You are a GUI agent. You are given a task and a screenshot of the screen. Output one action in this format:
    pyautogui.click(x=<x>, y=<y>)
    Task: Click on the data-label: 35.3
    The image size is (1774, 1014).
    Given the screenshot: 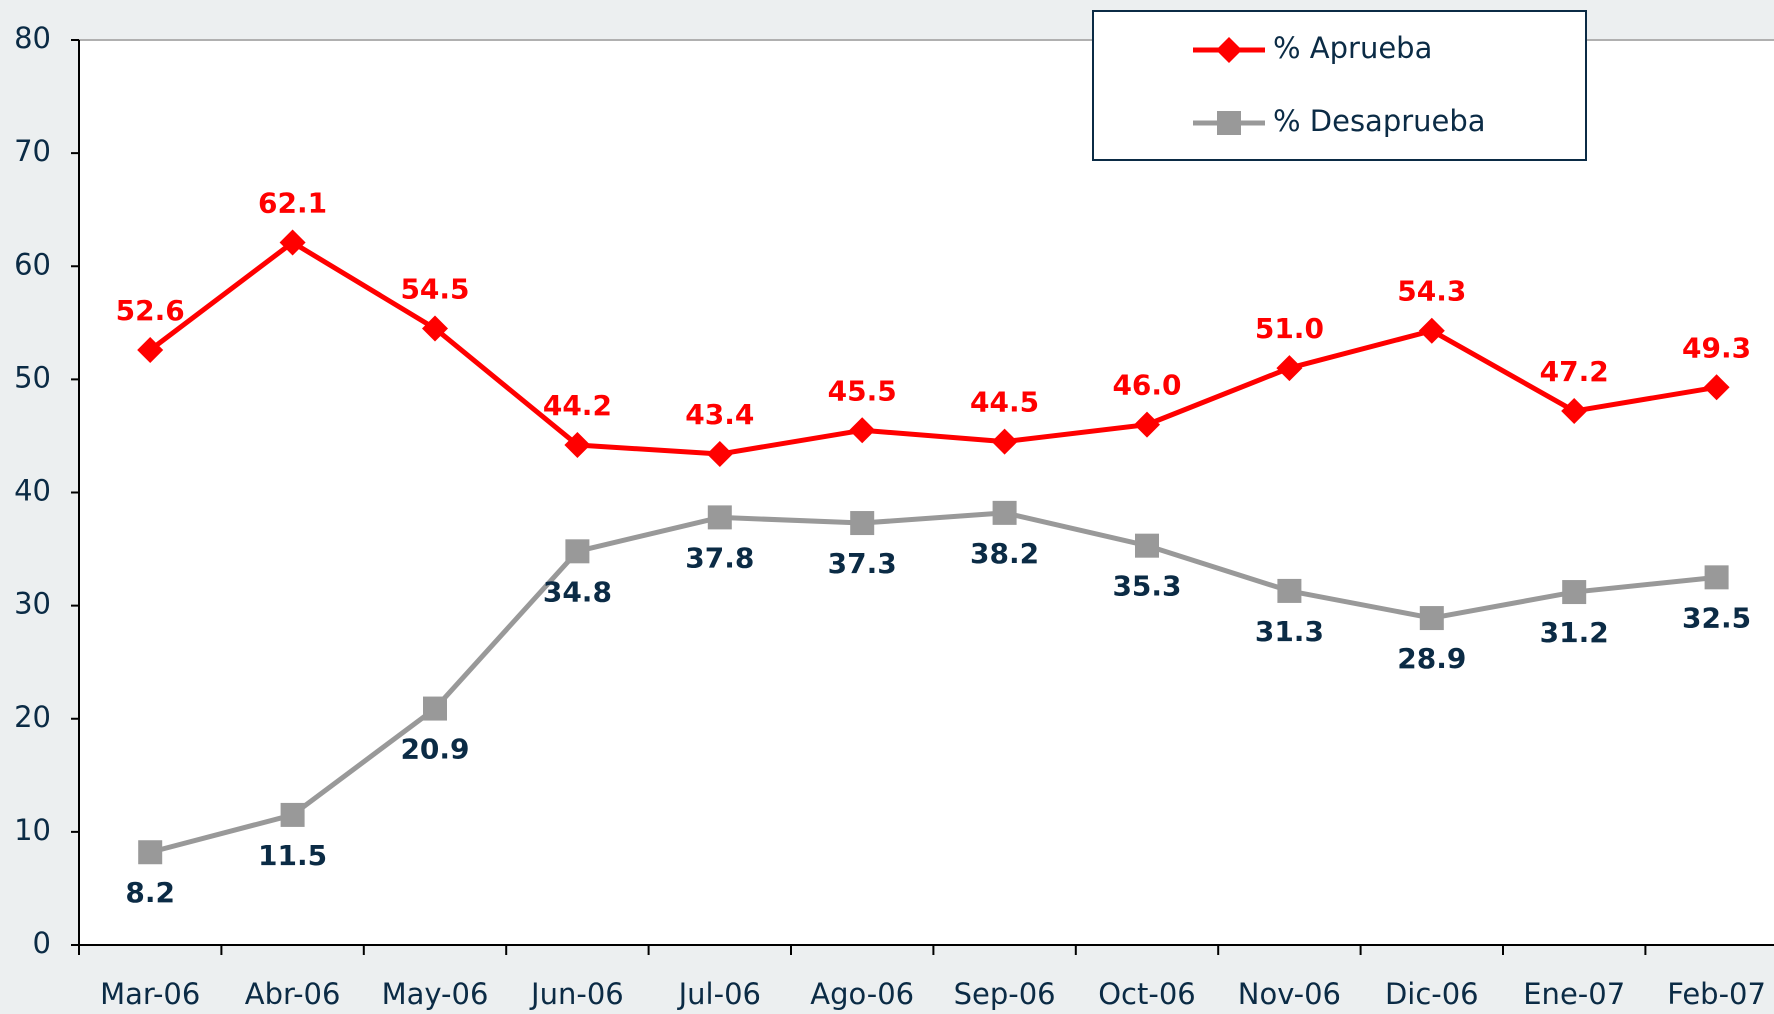 What is the action you would take?
    pyautogui.click(x=1146, y=586)
    